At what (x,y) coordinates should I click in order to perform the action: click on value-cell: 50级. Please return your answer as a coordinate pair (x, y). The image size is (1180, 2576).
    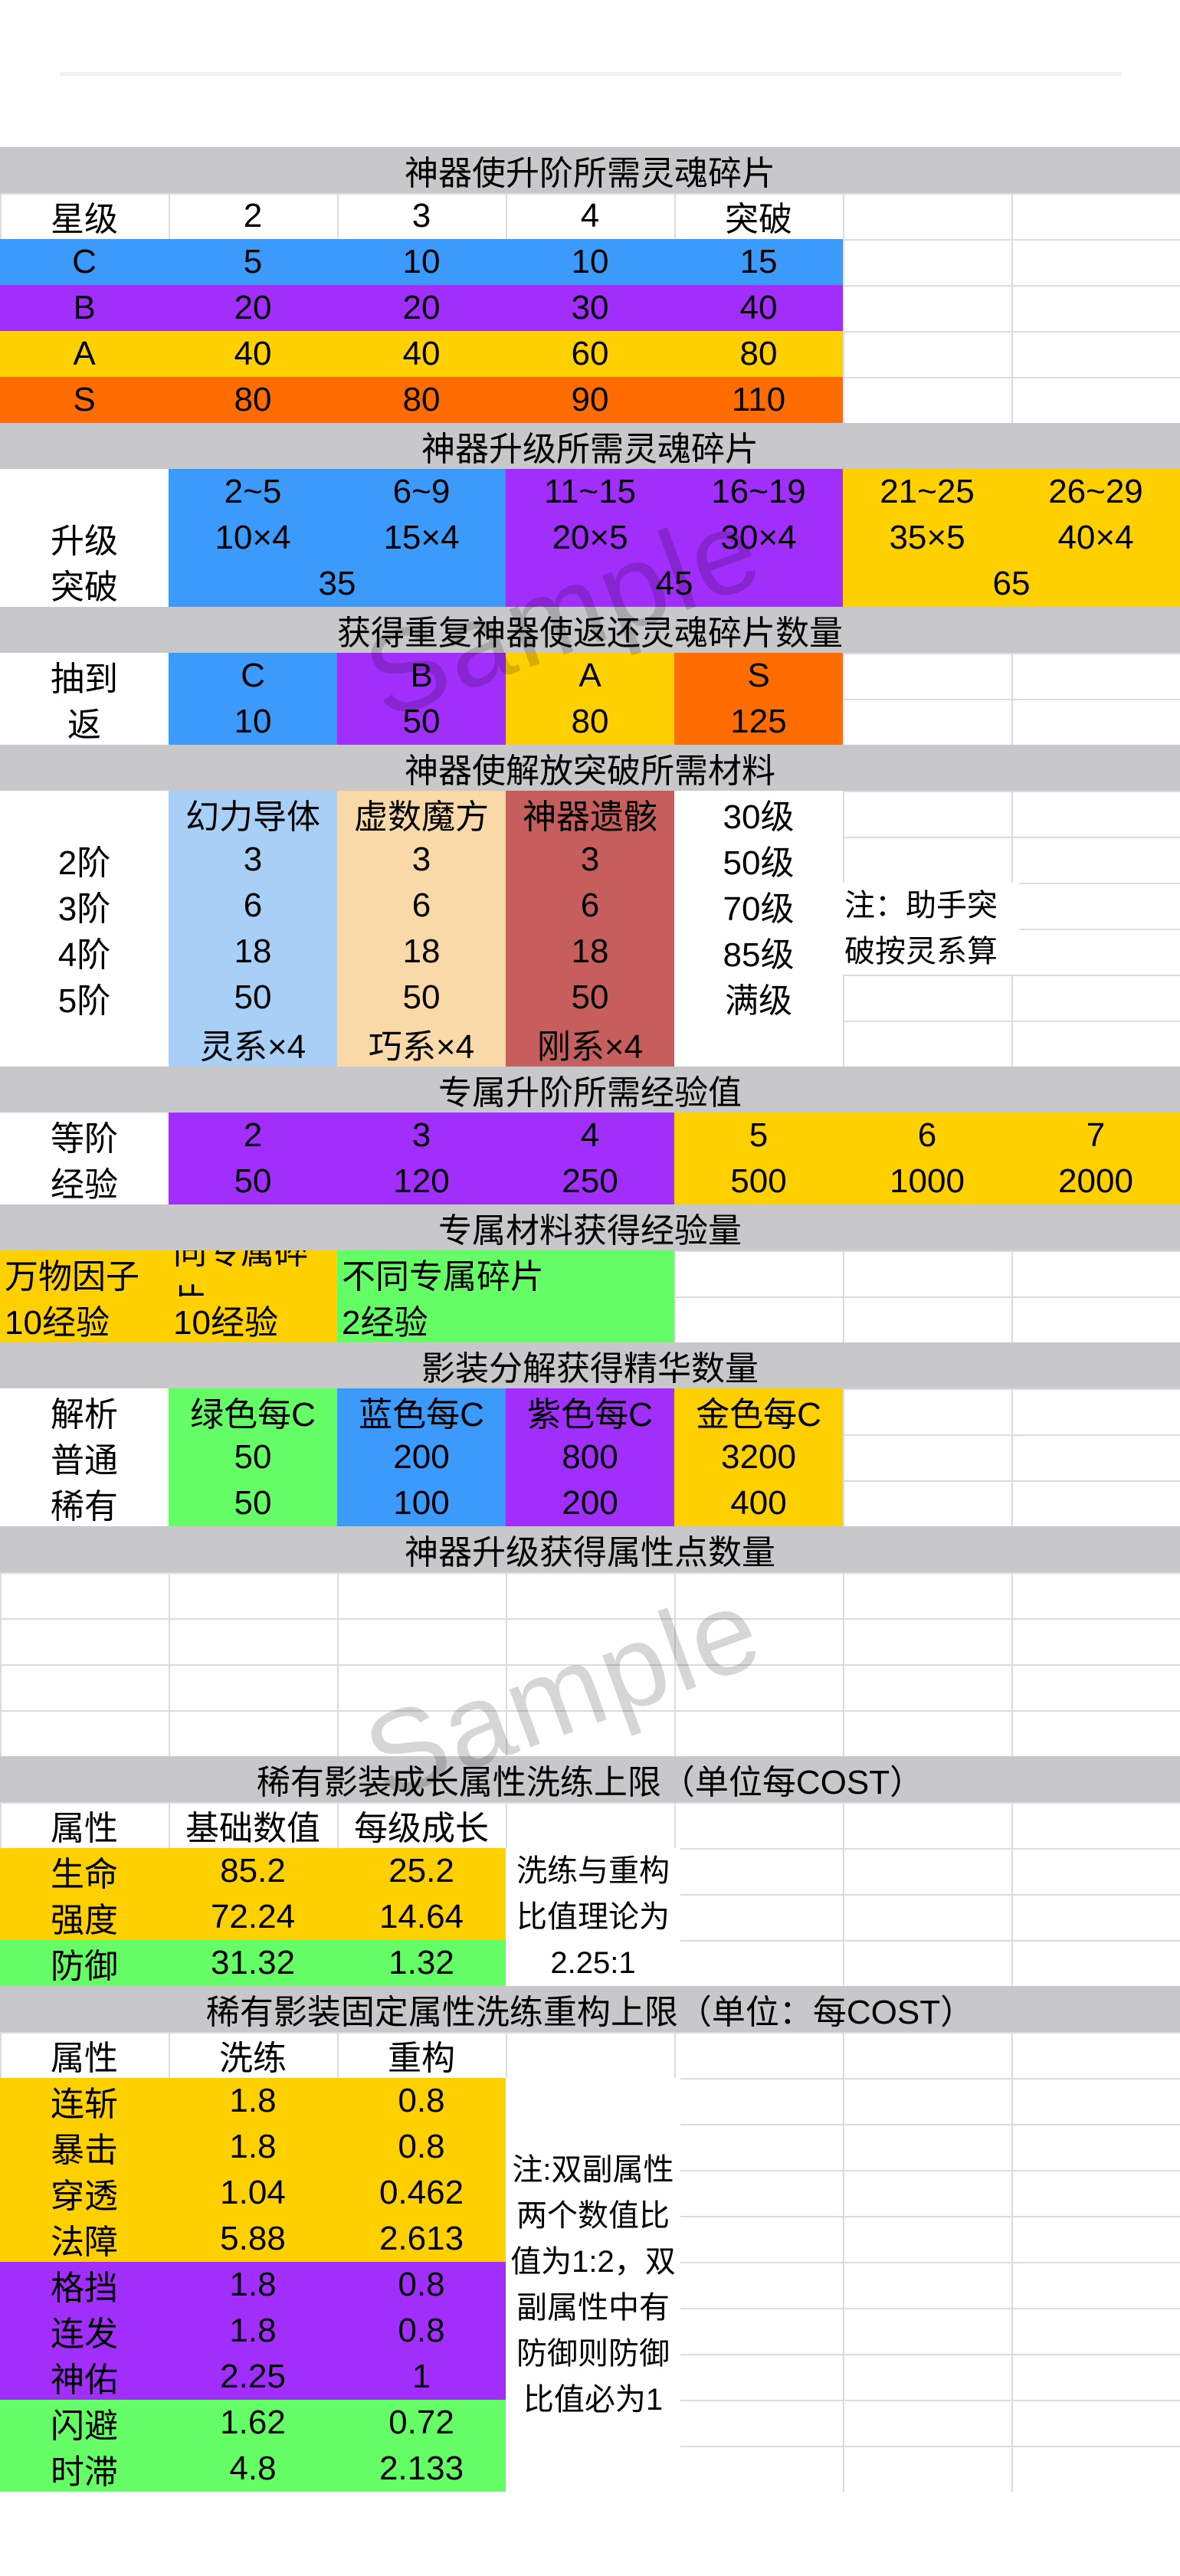
    Looking at the image, I should click on (759, 860).